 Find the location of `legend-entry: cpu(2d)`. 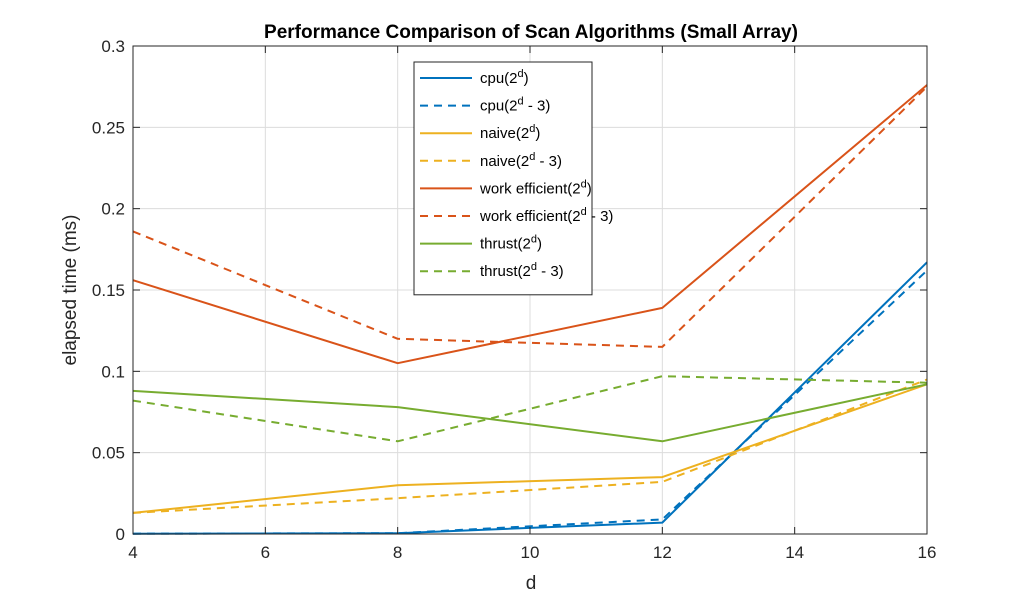

legend-entry: cpu(2d) is located at coordinates (504, 77).